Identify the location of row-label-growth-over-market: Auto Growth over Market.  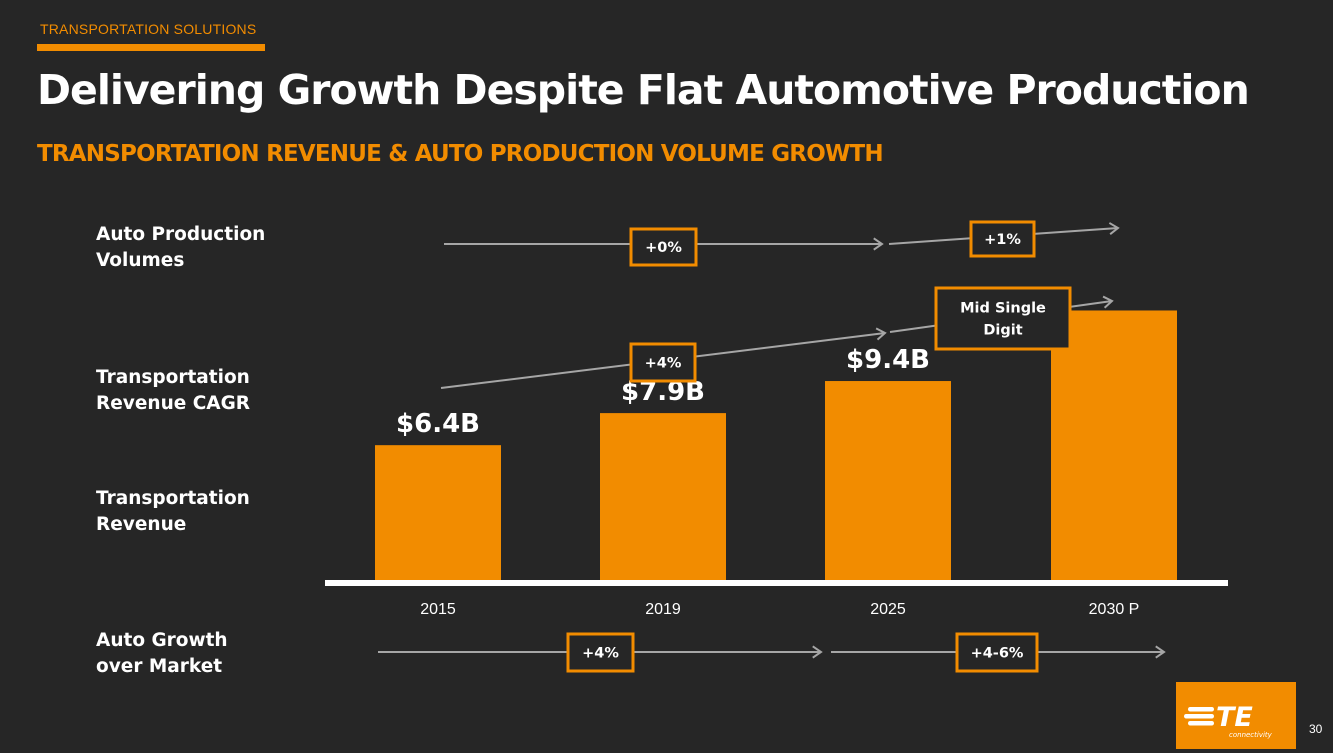
(206, 654).